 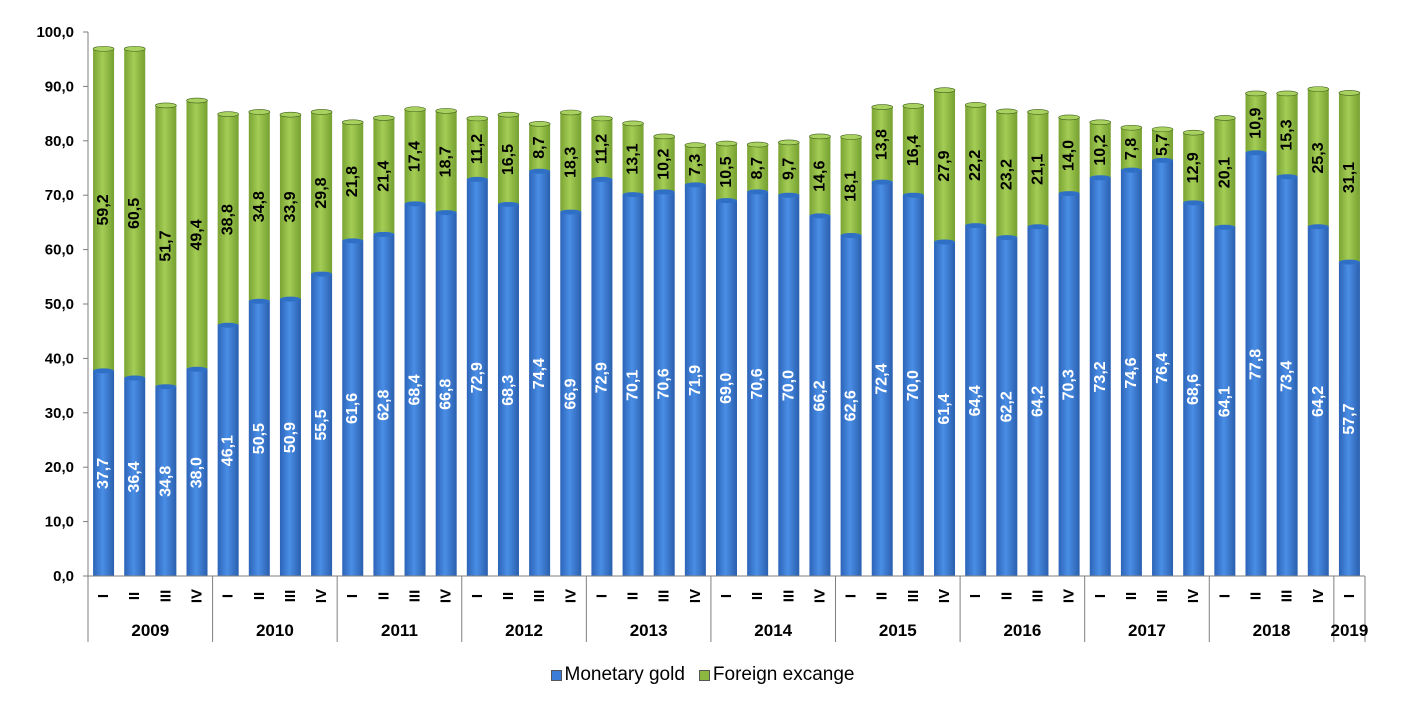 What do you see at coordinates (726, 171) in the screenshot?
I see `data-label-foreign-exchange: 10,5` at bounding box center [726, 171].